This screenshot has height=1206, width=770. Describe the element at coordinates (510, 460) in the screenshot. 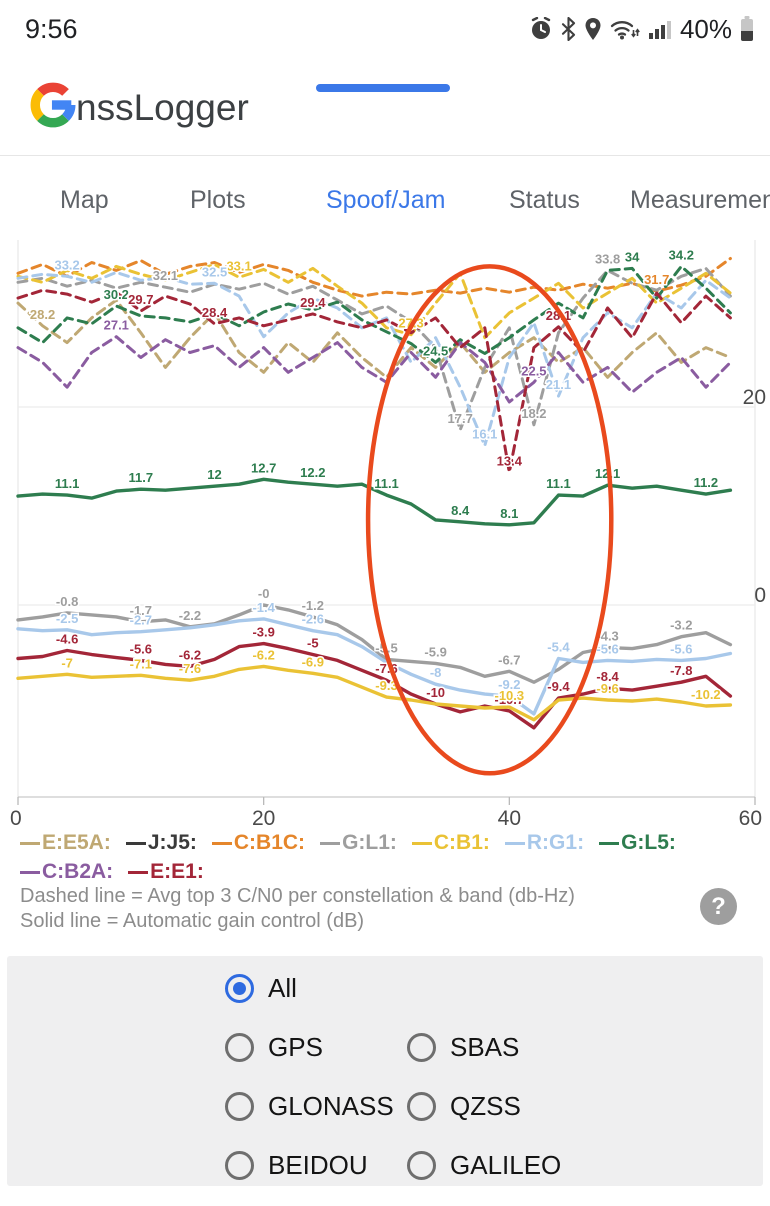

I see `svg-text: 13.4` at that location.